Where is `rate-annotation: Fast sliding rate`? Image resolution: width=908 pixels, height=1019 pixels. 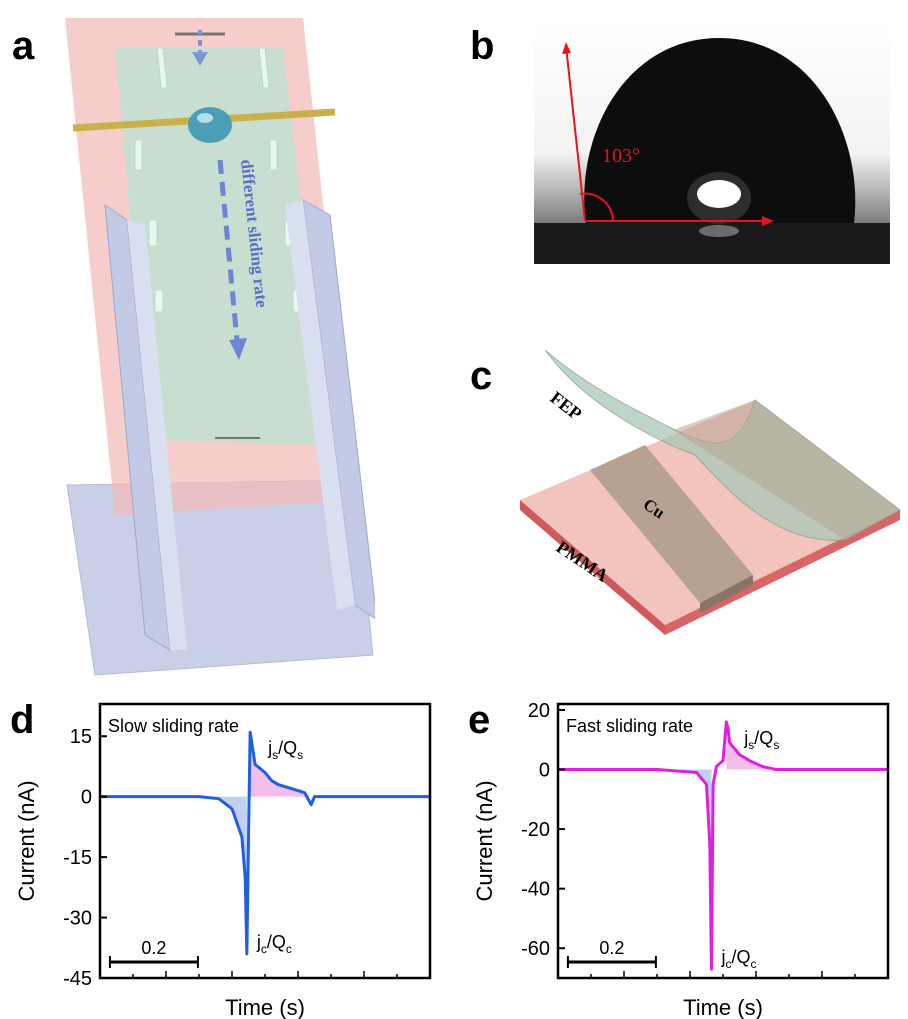 rate-annotation: Fast sliding rate is located at coordinates (629, 726).